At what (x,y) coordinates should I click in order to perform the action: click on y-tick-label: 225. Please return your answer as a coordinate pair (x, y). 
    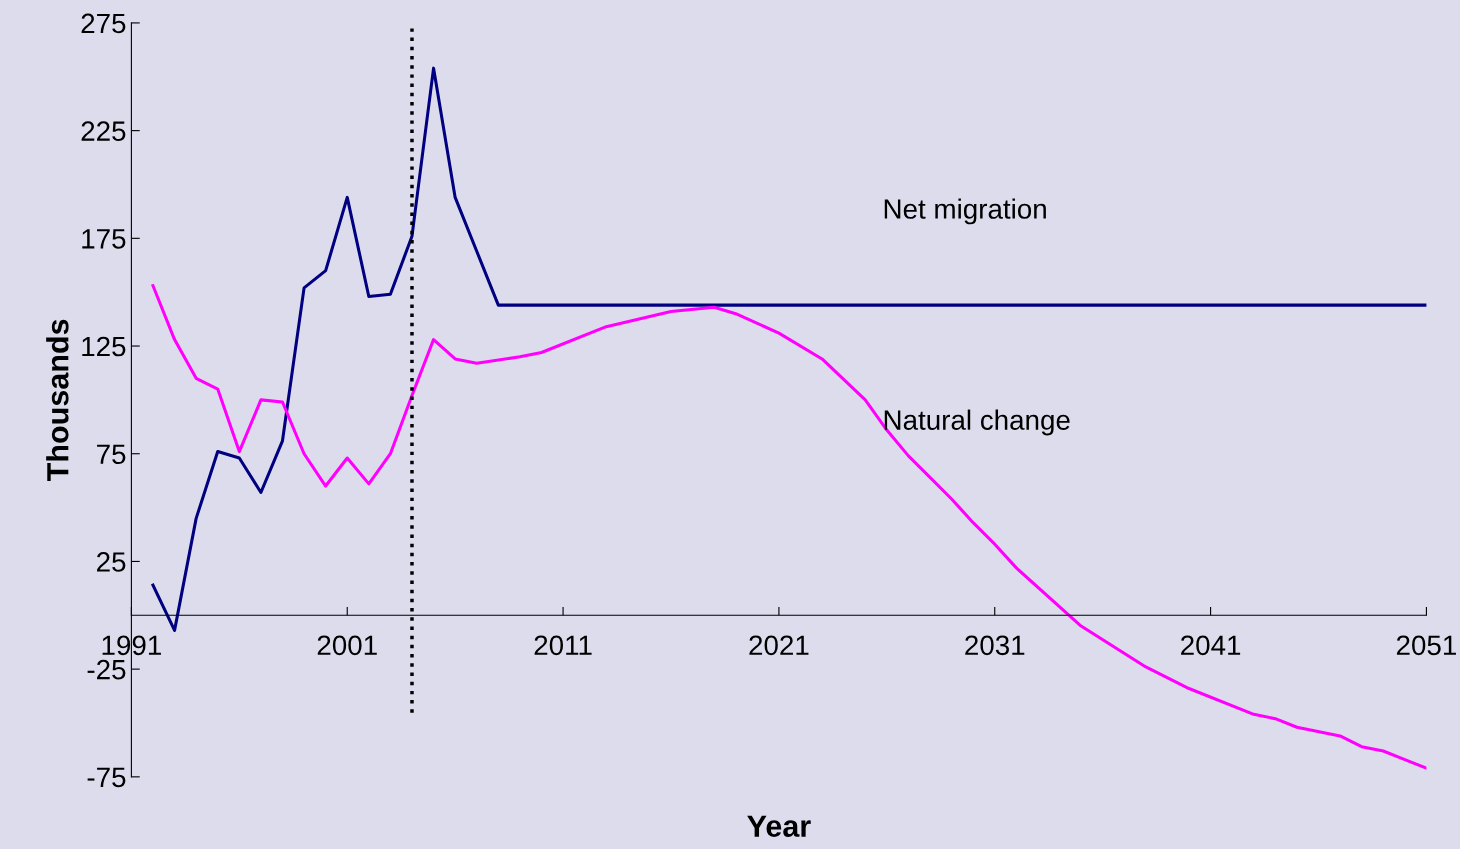
    Looking at the image, I should click on (103, 131).